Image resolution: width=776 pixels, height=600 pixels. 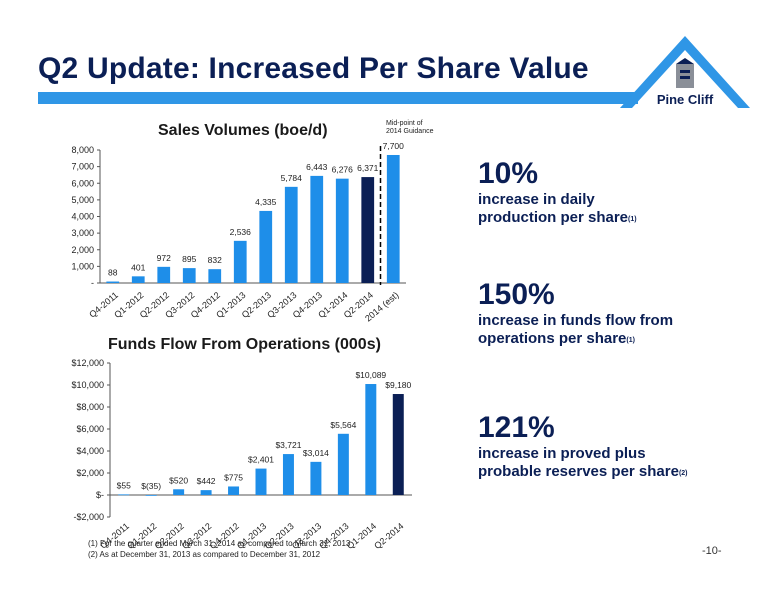 What do you see at coordinates (313, 68) in the screenshot?
I see `page-title: Q2 Update: Increased Per Share Value` at bounding box center [313, 68].